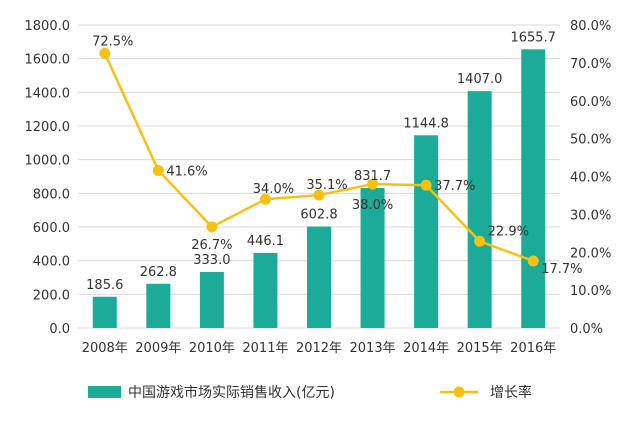 Image resolution: width=640 pixels, height=425 pixels. What do you see at coordinates (48, 93) in the screenshot?
I see `left-tick-label: 1400.0` at bounding box center [48, 93].